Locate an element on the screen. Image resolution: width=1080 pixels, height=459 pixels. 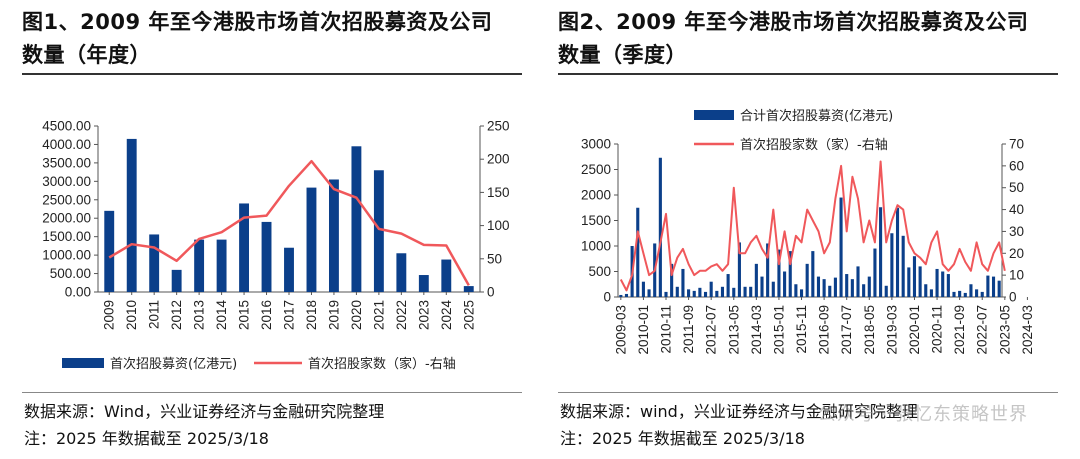
x-tick-label: 2019 is located at coordinates (333, 315).